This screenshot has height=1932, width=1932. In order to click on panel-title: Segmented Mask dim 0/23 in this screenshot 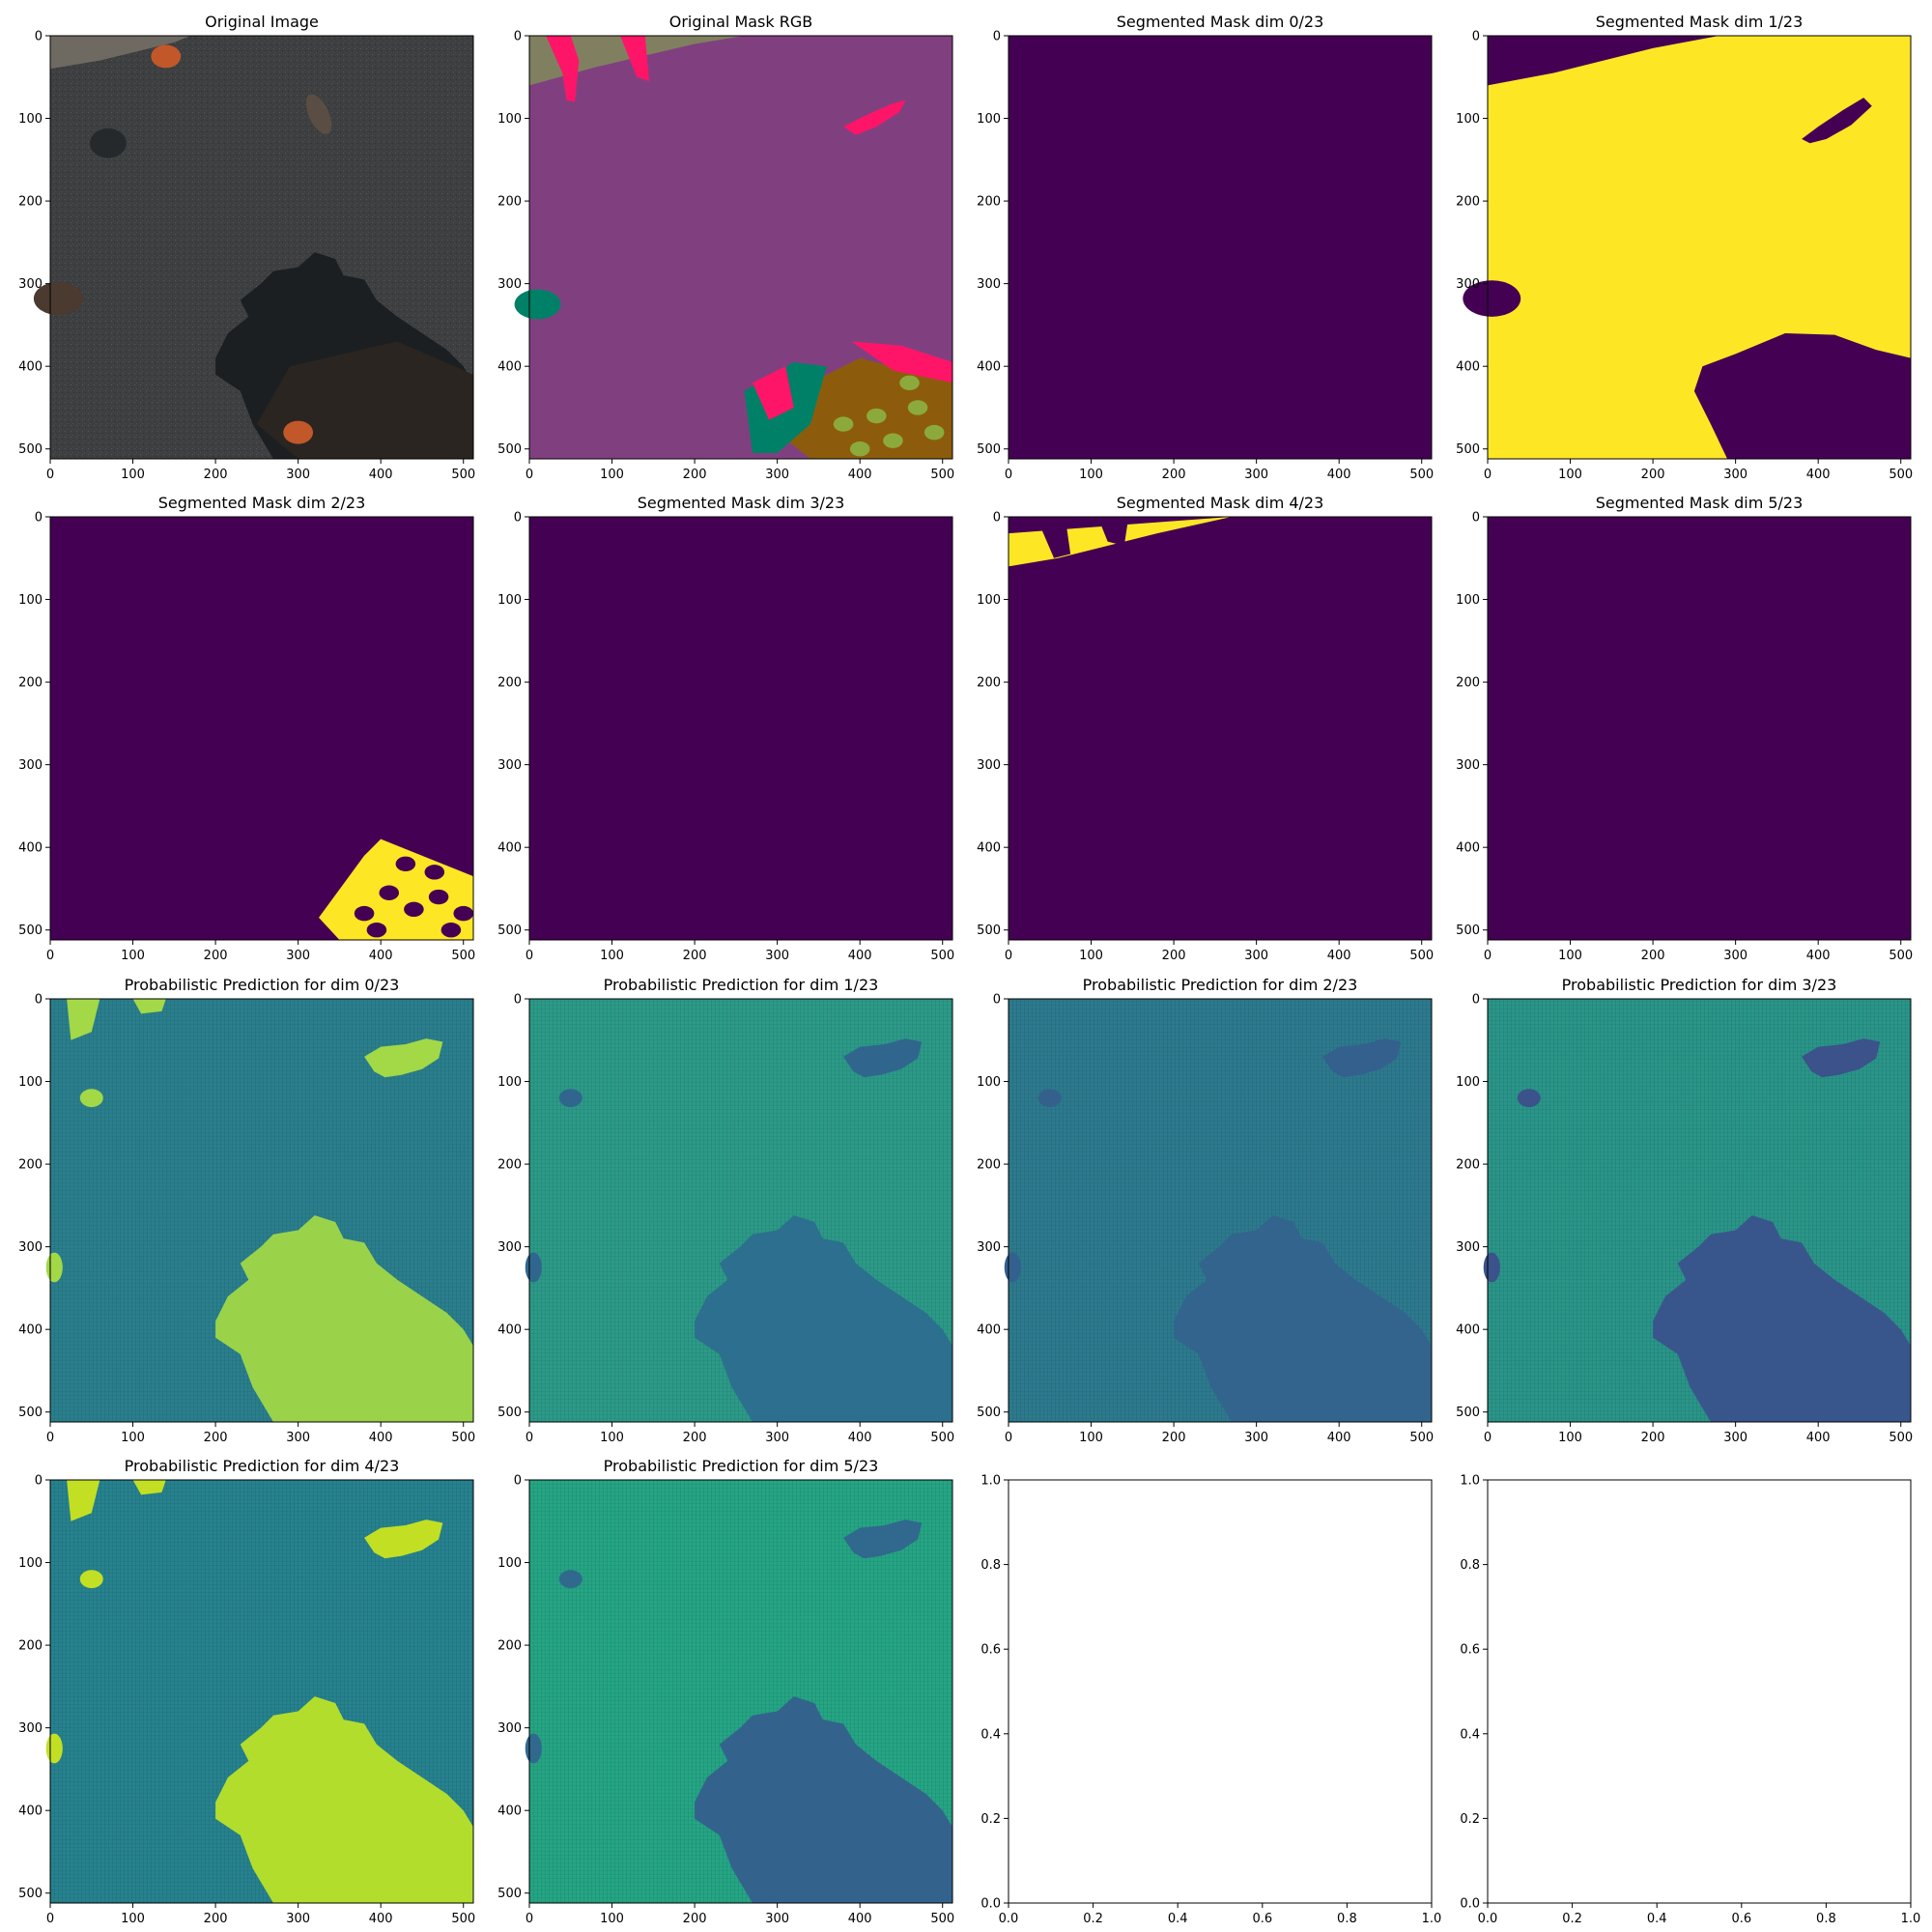, I will do `click(1220, 22)`.